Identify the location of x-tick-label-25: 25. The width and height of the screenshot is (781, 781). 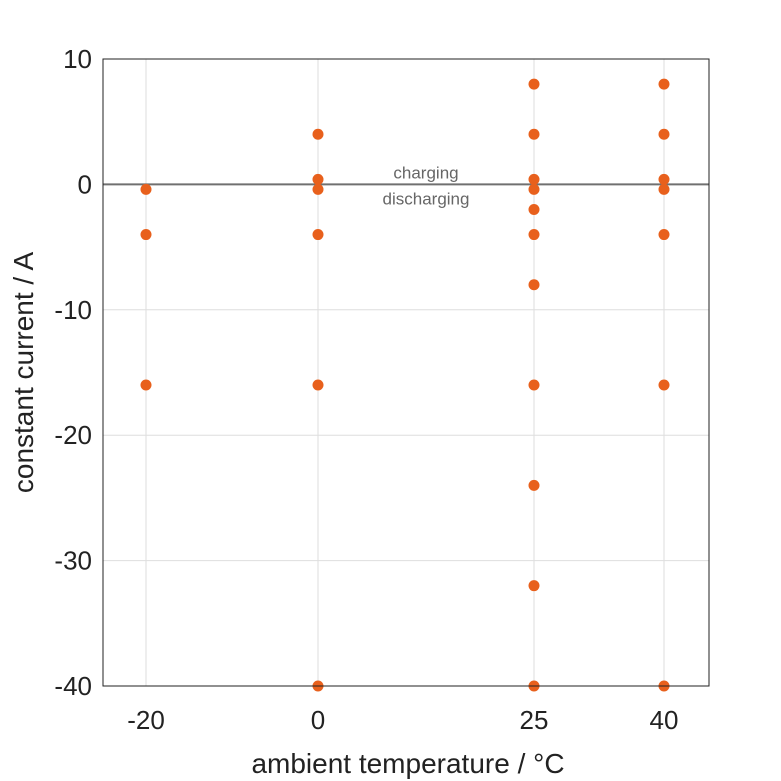
(534, 720).